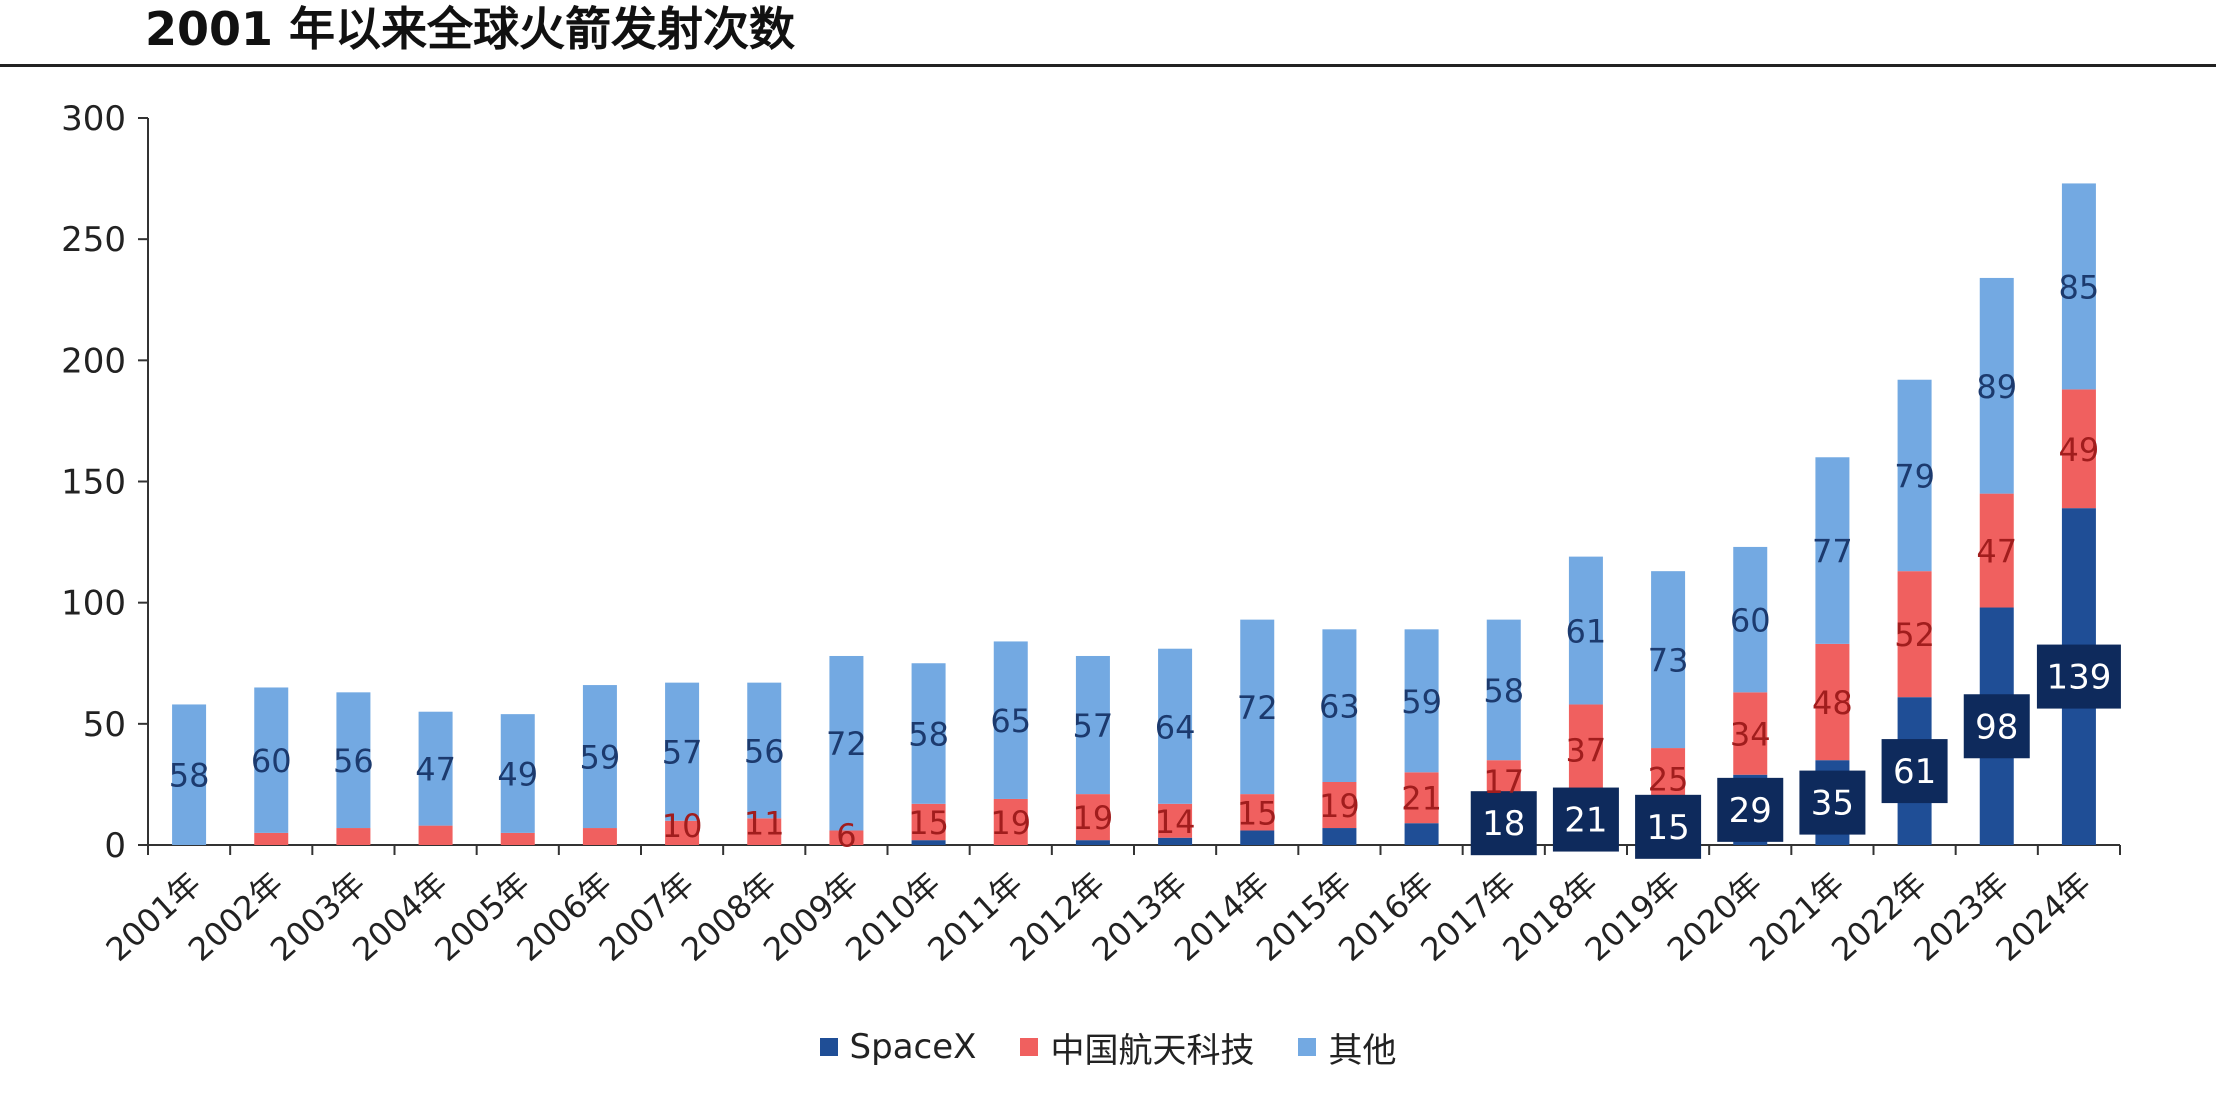 The width and height of the screenshot is (2216, 1105). What do you see at coordinates (1668, 779) in the screenshot?
I see `data-label-casc: 25` at bounding box center [1668, 779].